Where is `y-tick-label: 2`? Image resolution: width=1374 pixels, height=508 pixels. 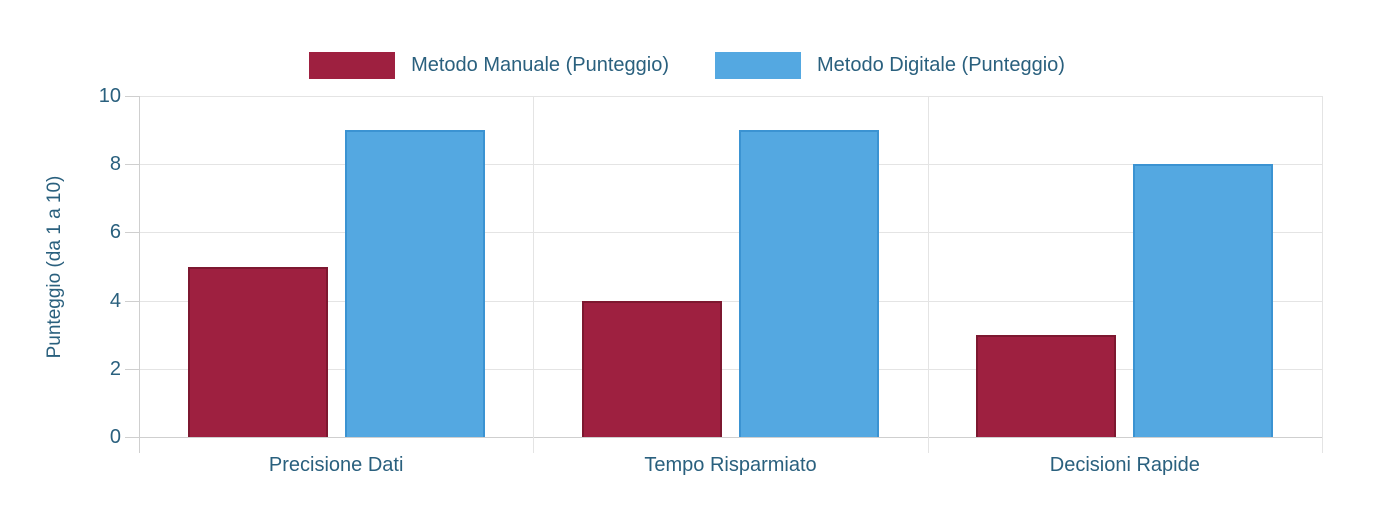 y-tick-label: 2 is located at coordinates (115, 368).